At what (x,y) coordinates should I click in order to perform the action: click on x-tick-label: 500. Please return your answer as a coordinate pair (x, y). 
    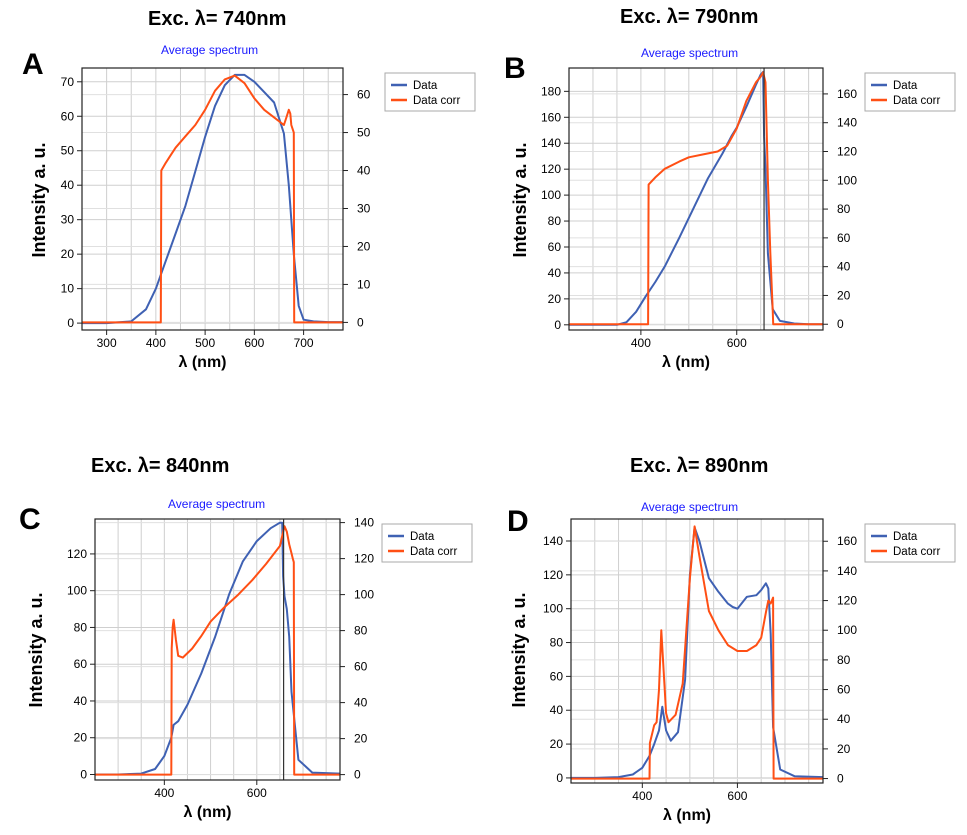
    Looking at the image, I should click on (205, 343).